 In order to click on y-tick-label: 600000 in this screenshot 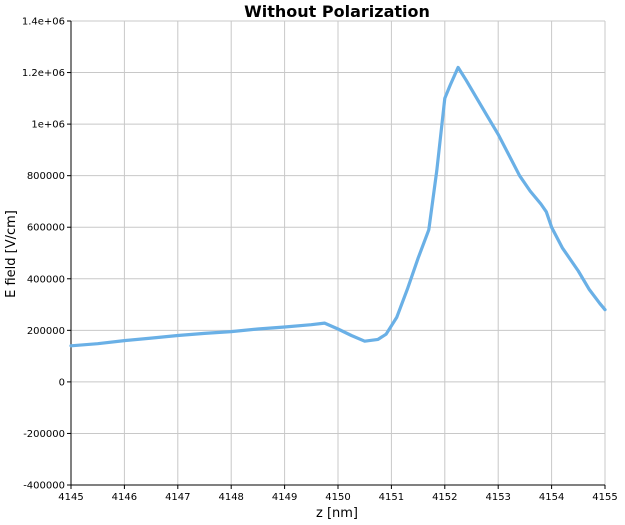, I will do `click(46, 228)`.